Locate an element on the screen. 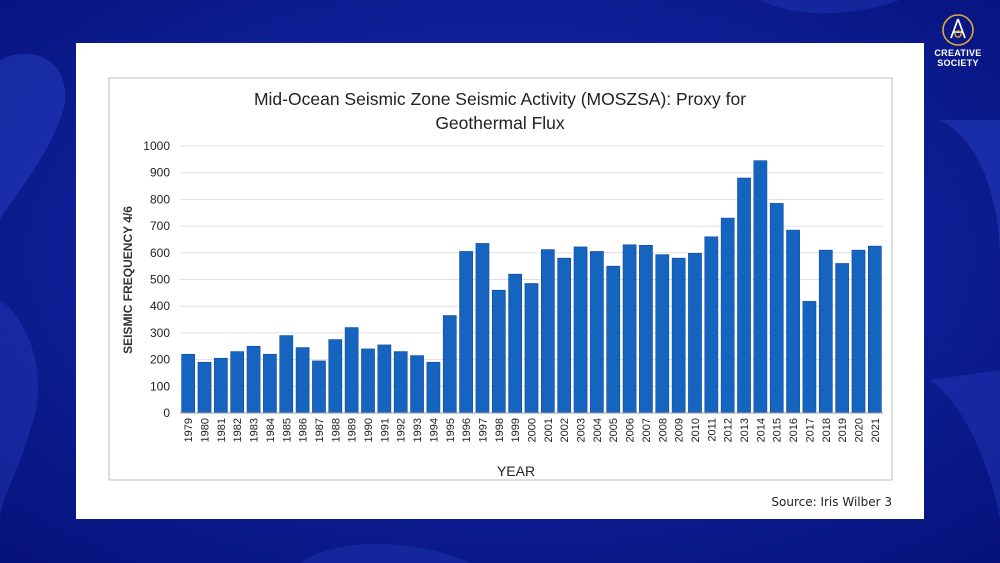 This screenshot has width=1000, height=563. creative-society-logo: CREATIVE SOCIETY is located at coordinates (958, 52).